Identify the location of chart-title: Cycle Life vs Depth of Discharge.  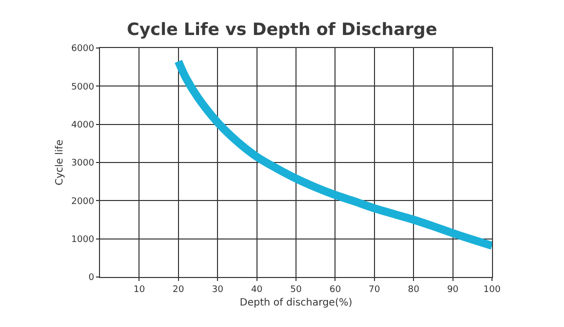
(282, 30).